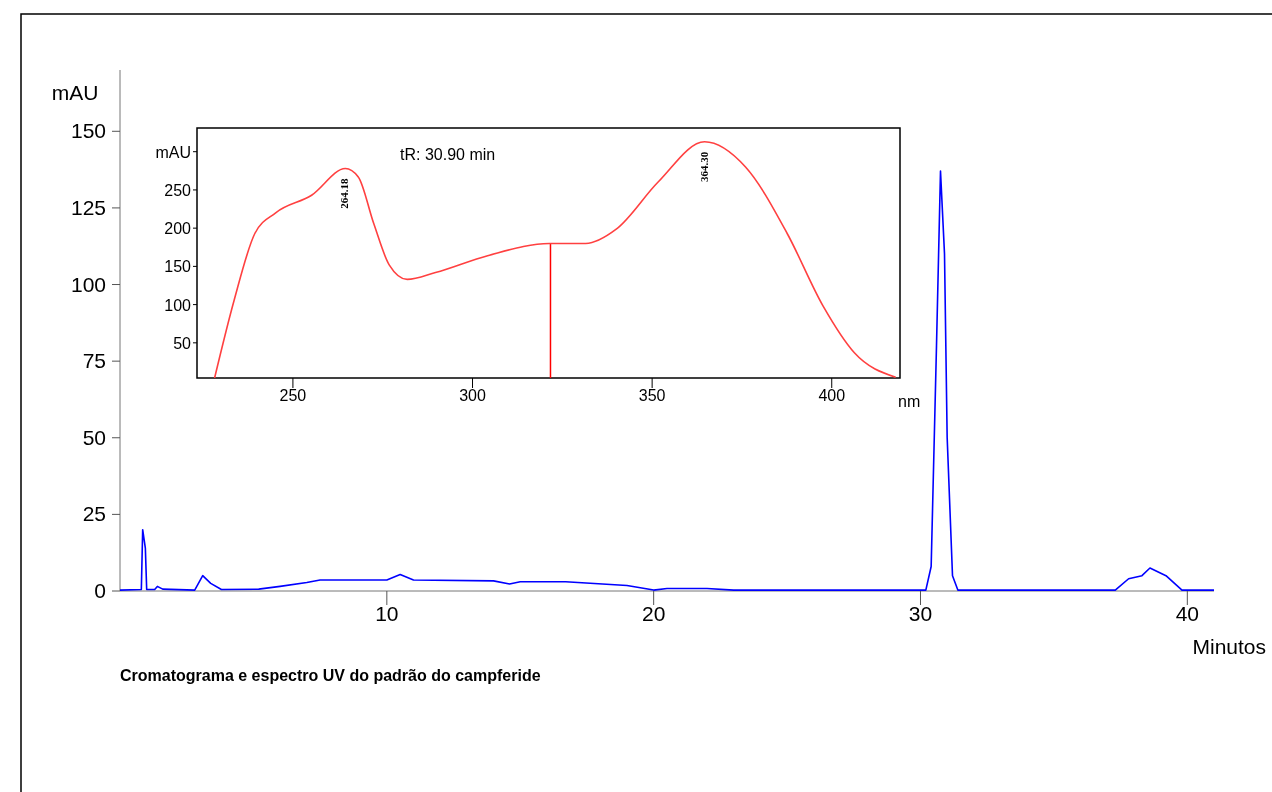 Image resolution: width=1272 pixels, height=792 pixels. I want to click on x-tick-label: 400, so click(832, 395).